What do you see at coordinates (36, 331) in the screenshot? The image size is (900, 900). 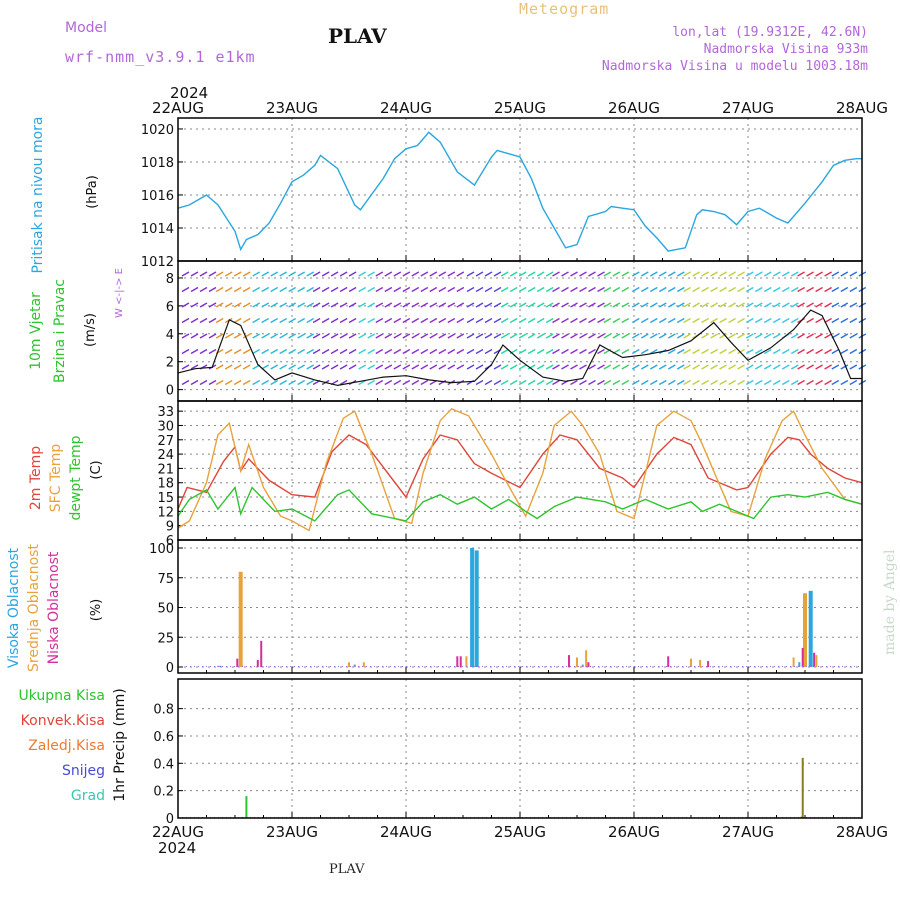 I see `wind-ylabel-line1: 10m Vjetar` at bounding box center [36, 331].